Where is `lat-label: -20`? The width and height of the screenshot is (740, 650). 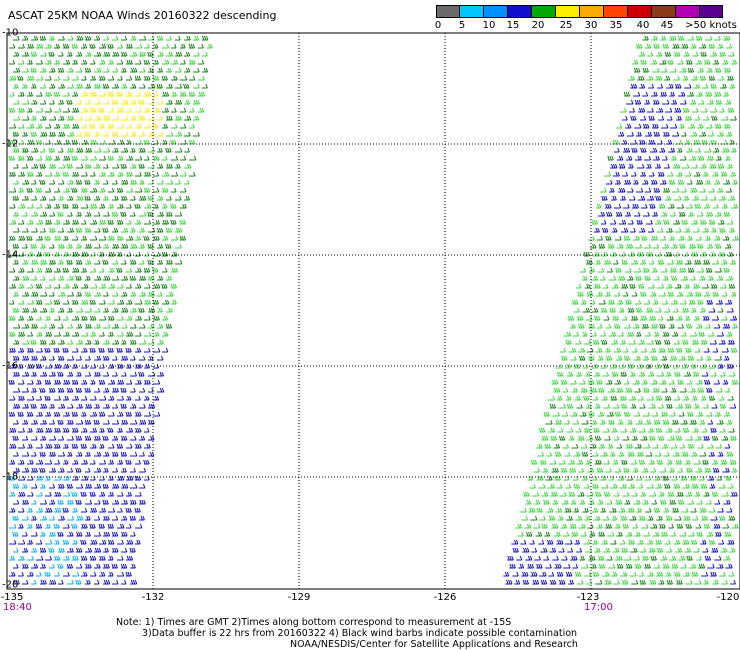
lat-label: -20 is located at coordinates (10, 585).